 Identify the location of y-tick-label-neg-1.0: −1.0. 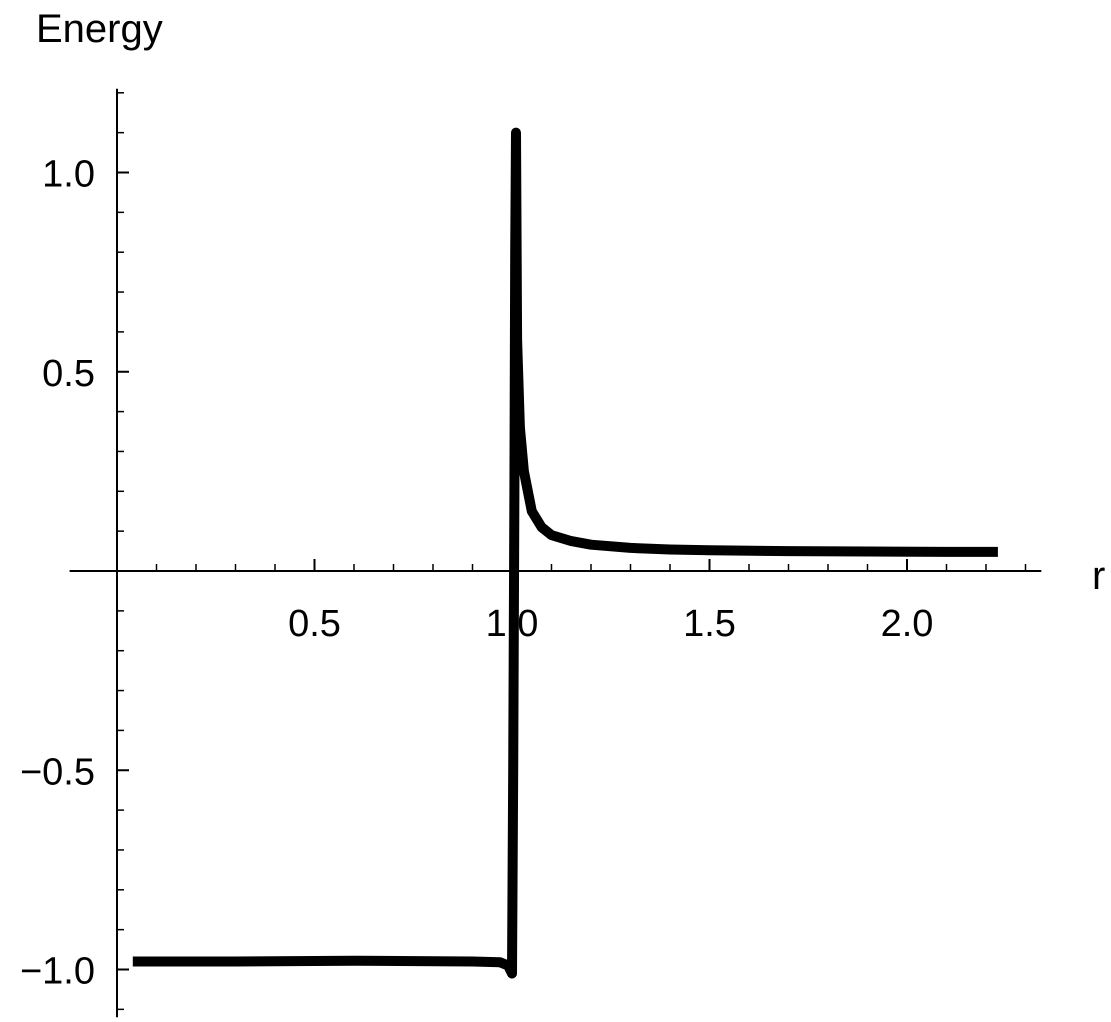
(57, 972).